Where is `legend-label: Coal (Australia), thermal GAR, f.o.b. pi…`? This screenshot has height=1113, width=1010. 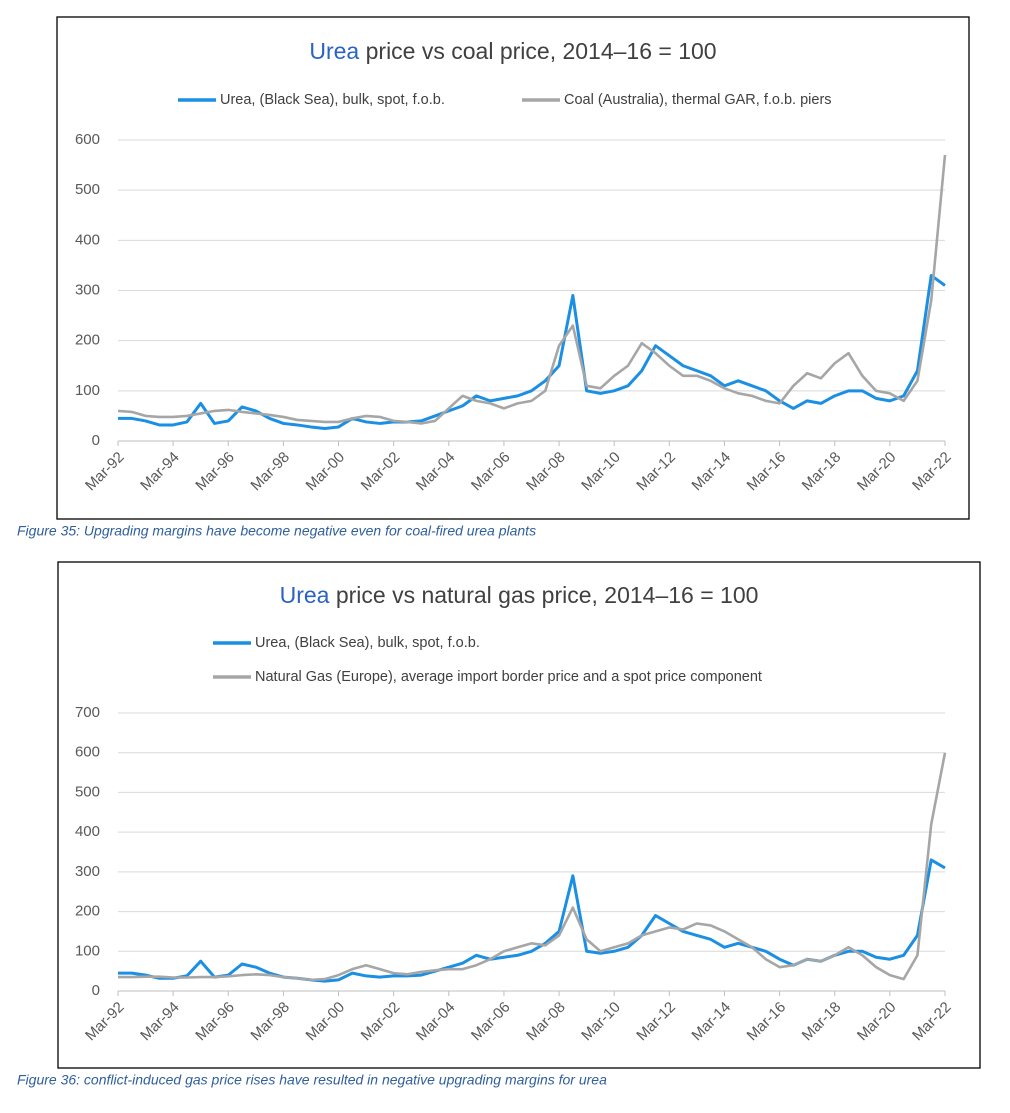
legend-label: Coal (Australia), thermal GAR, f.o.b. pi… is located at coordinates (698, 100).